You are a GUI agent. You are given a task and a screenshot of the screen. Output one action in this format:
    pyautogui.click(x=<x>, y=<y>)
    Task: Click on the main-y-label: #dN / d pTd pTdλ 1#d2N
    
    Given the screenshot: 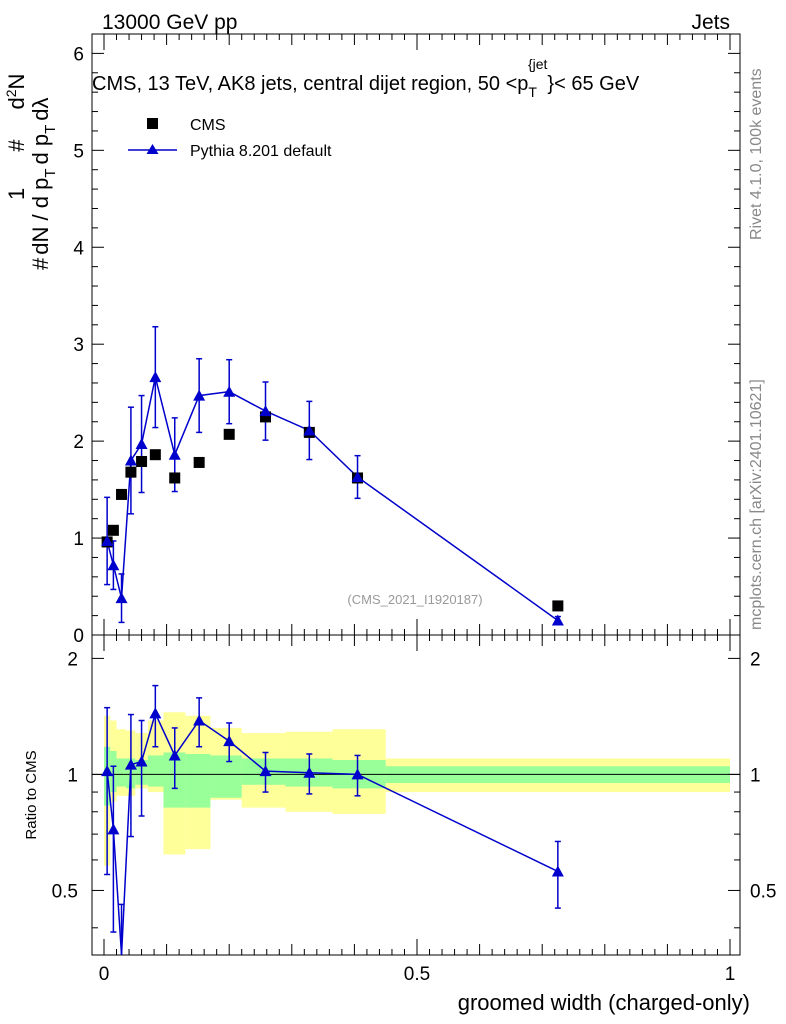 What is the action you would take?
    pyautogui.click(x=31, y=172)
    